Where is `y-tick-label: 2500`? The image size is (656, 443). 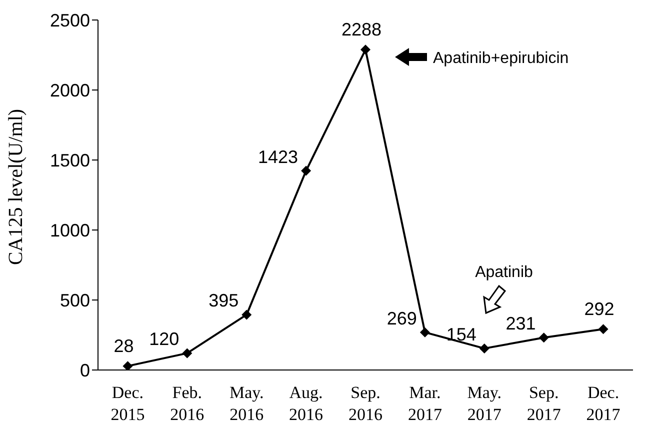
y-tick-label: 2500 is located at coordinates (70, 20).